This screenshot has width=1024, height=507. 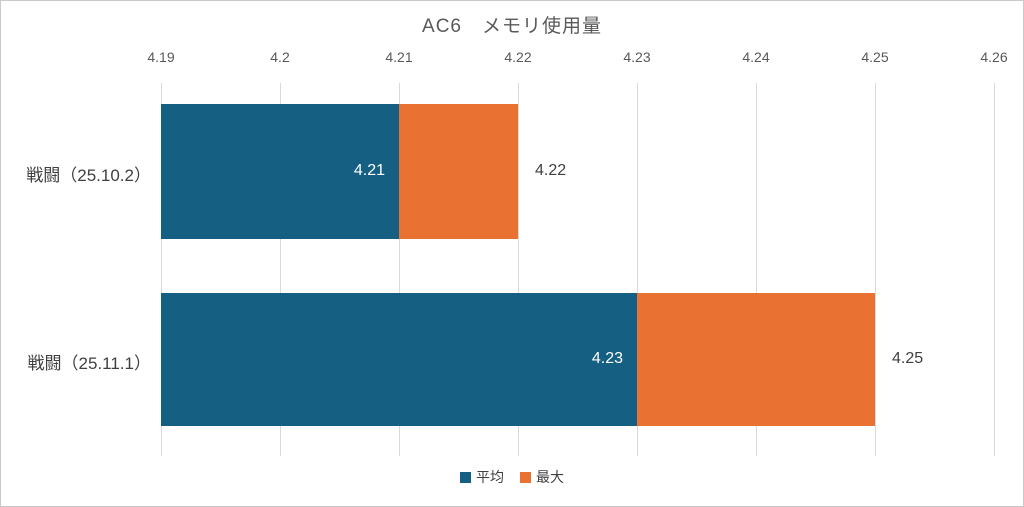 I want to click on data-label-average: 4.23, so click(x=607, y=358).